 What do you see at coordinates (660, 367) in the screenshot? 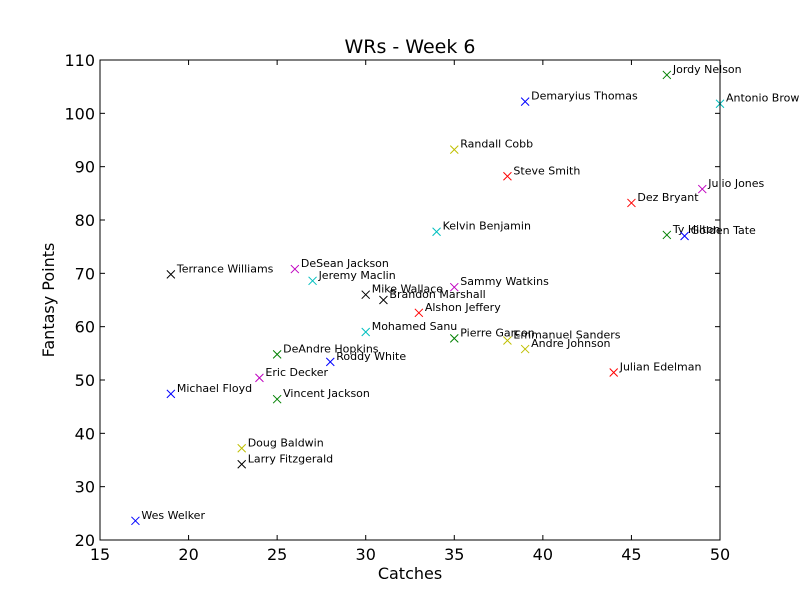
I see `point-label: Julian Edelman` at bounding box center [660, 367].